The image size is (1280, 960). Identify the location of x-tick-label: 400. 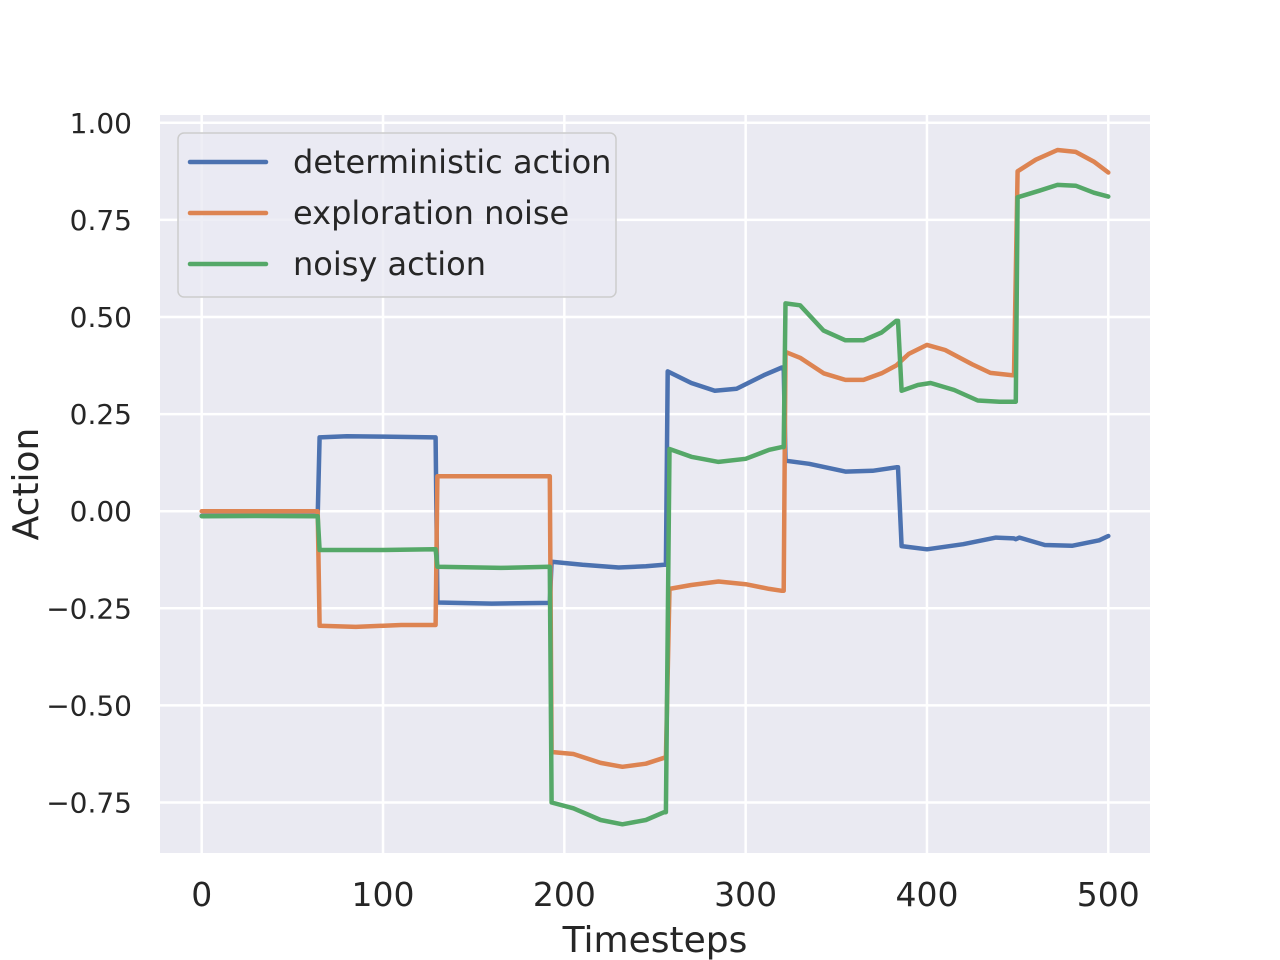
(926, 894).